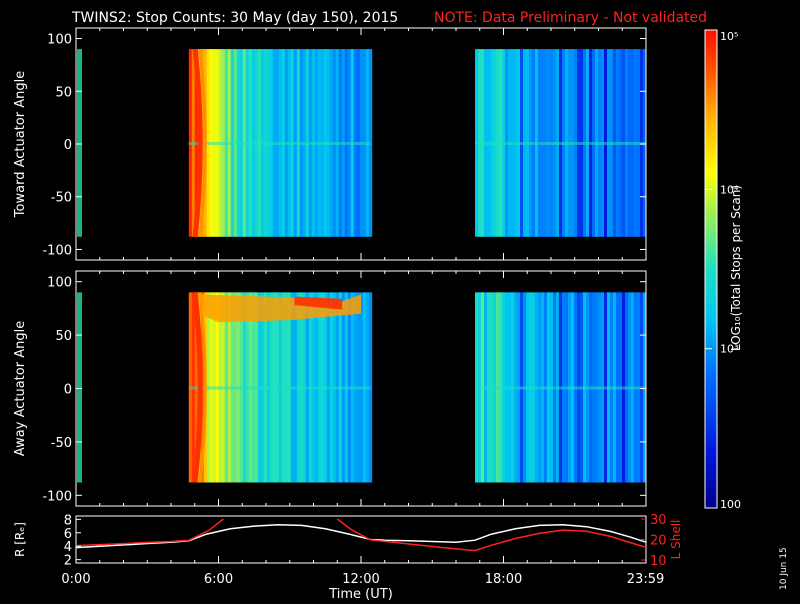 This screenshot has width=800, height=604. I want to click on orbit-y-tick-label-right: 20, so click(658, 541).